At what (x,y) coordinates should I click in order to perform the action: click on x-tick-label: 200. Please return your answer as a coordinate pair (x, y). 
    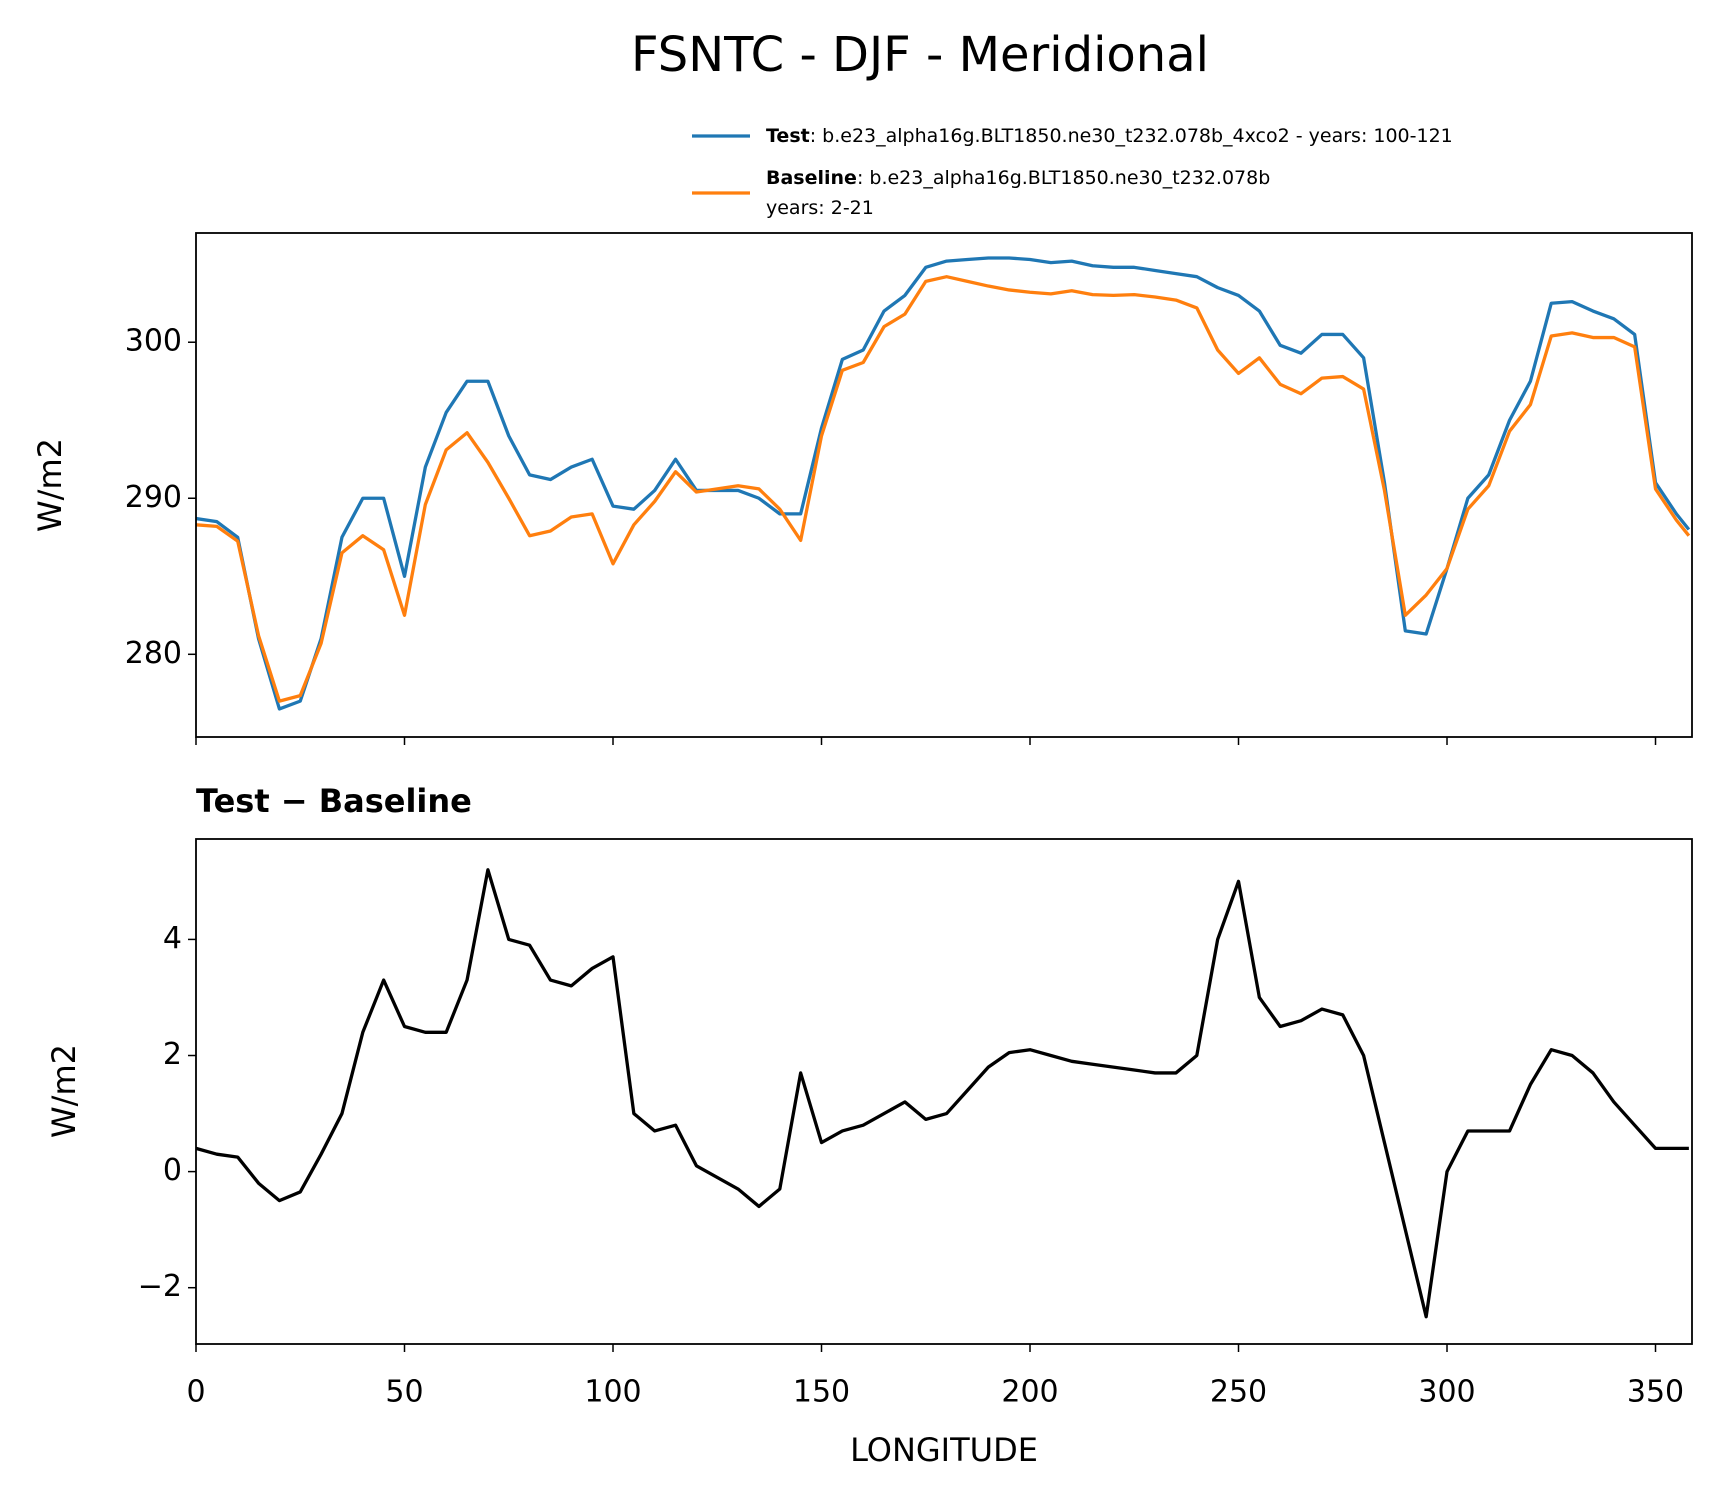
    Looking at the image, I should click on (1029, 1392).